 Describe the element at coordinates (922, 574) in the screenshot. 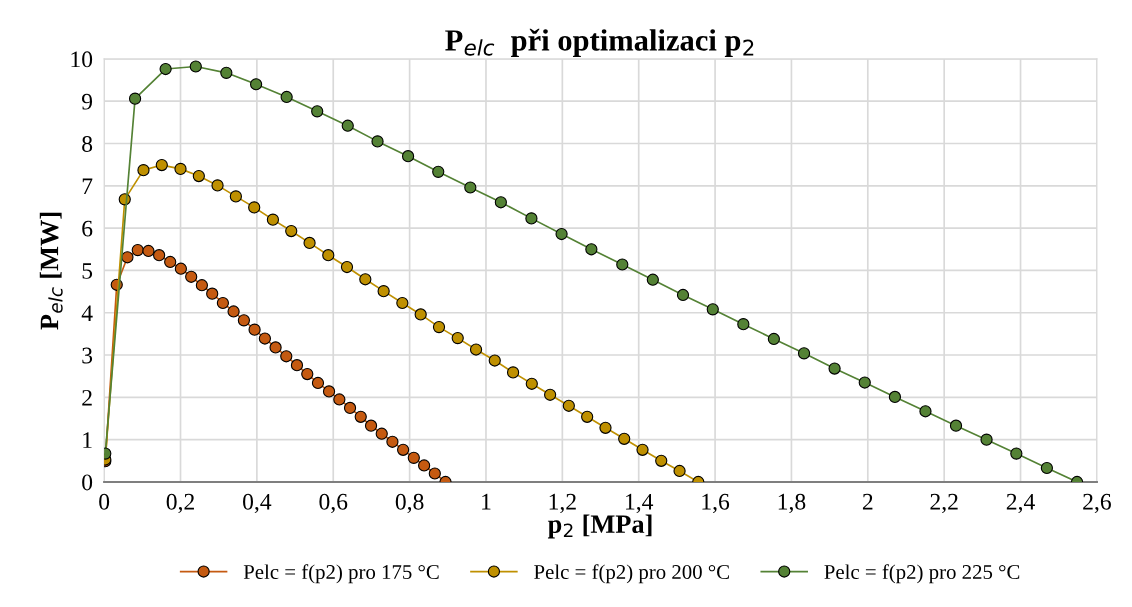

I see `legend-label: Pelc = f(p2) pro 225 °C` at that location.